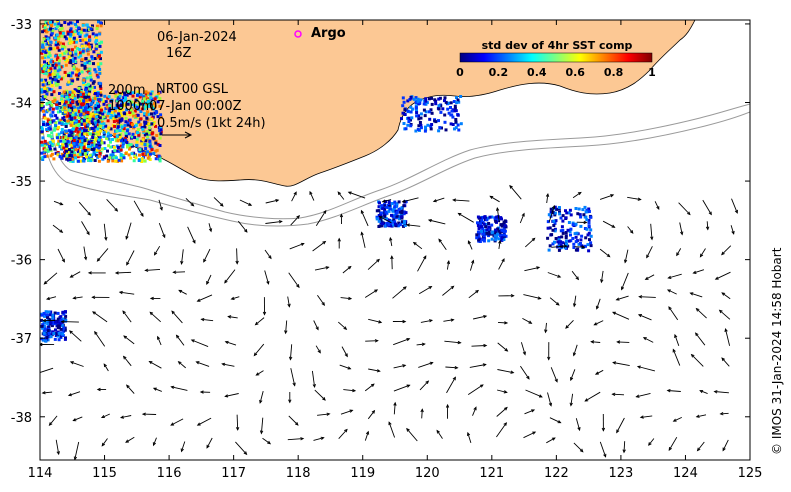  Describe the element at coordinates (556, 57) in the screenshot. I see `colorbar` at that location.